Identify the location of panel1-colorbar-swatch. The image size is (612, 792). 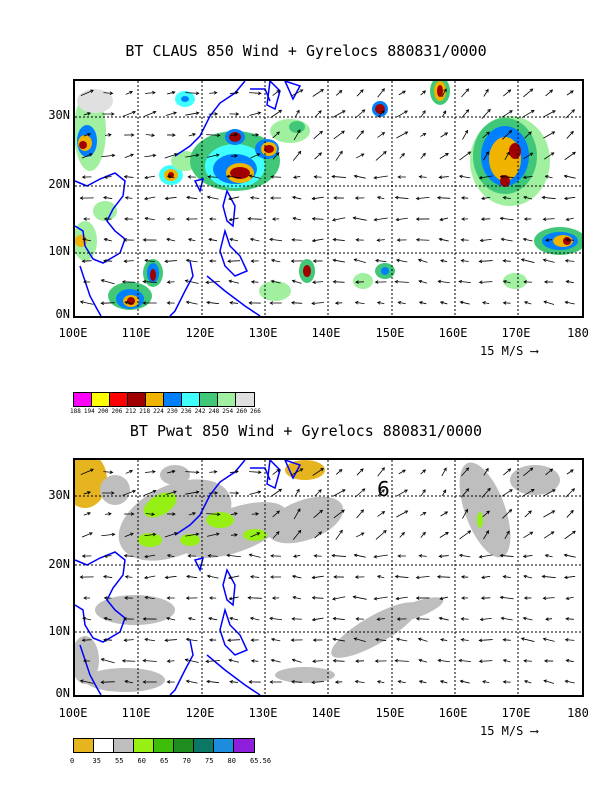
(119, 399).